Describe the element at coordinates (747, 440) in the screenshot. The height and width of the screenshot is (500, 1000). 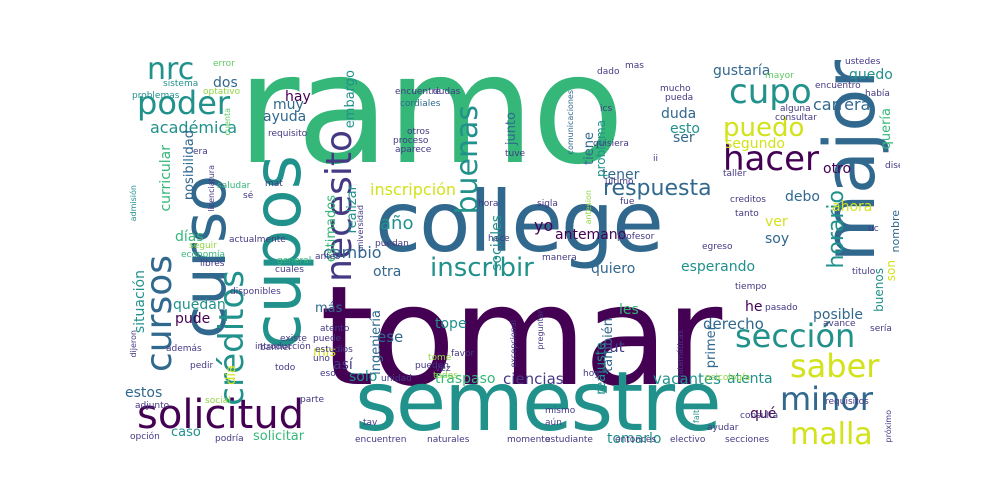
I see `word-secciones: secciones` at that location.